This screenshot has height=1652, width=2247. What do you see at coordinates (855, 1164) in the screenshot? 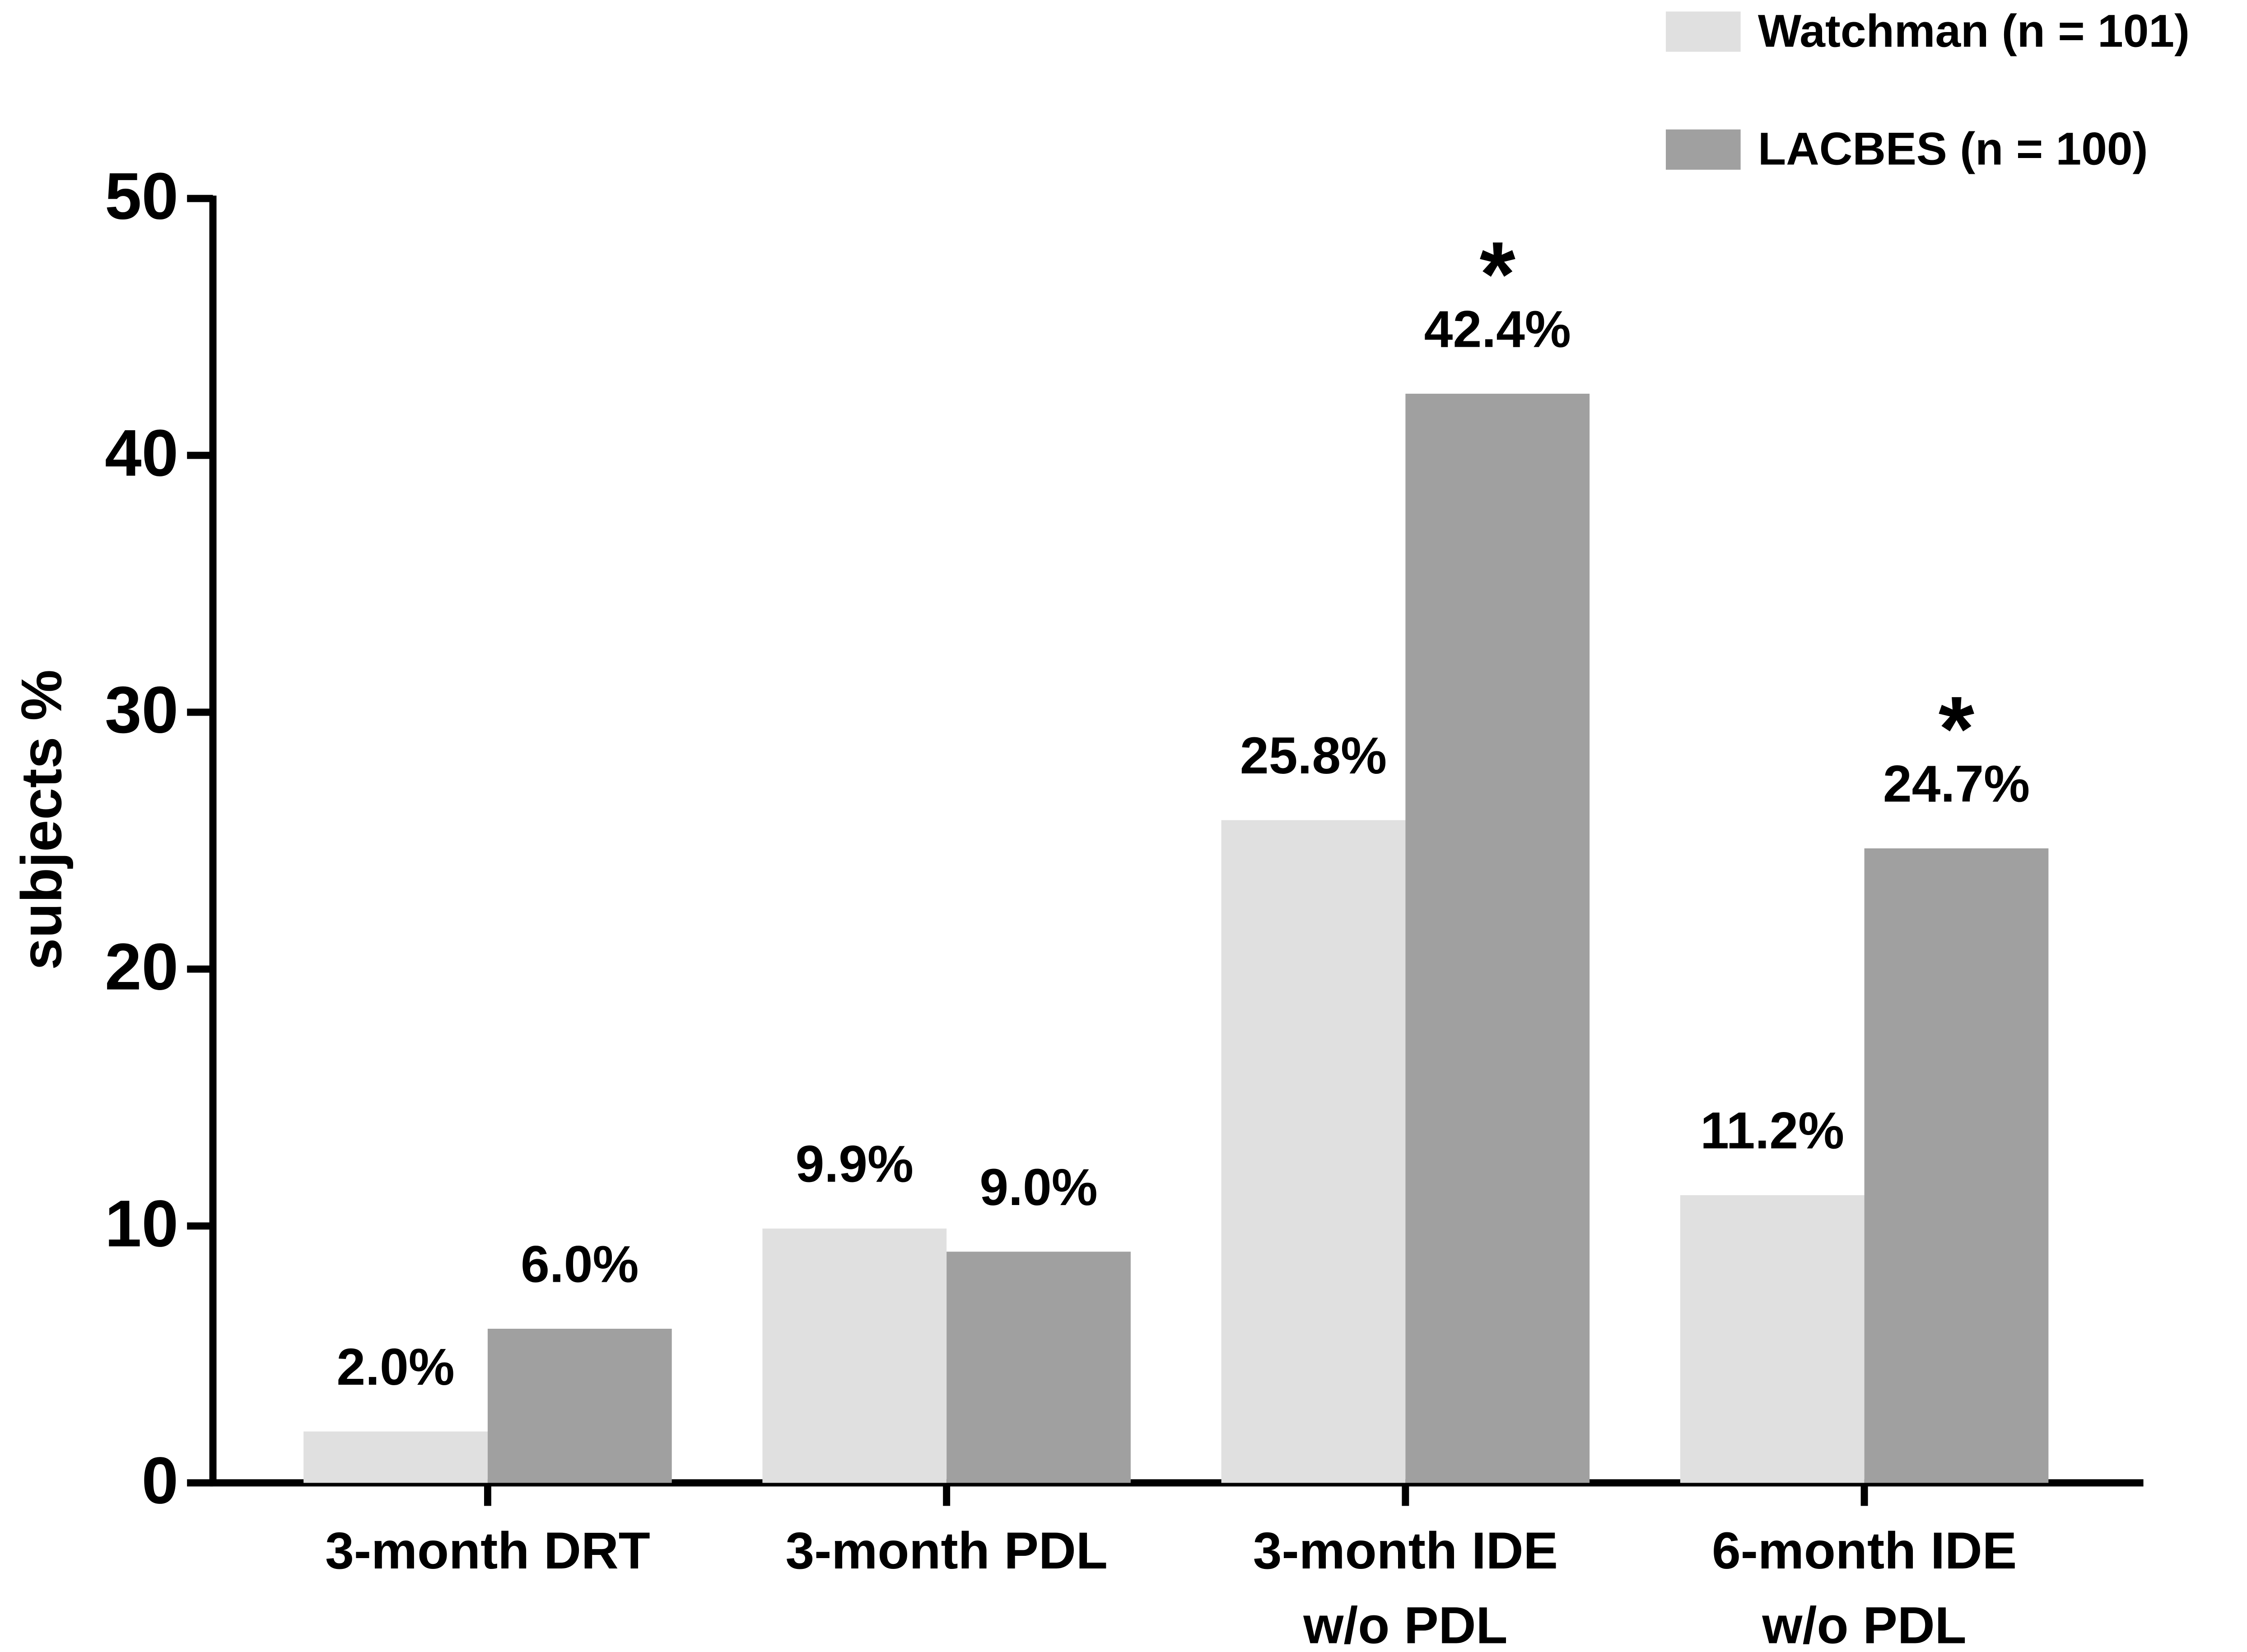
I see `value-label: 9.9%` at bounding box center [855, 1164].